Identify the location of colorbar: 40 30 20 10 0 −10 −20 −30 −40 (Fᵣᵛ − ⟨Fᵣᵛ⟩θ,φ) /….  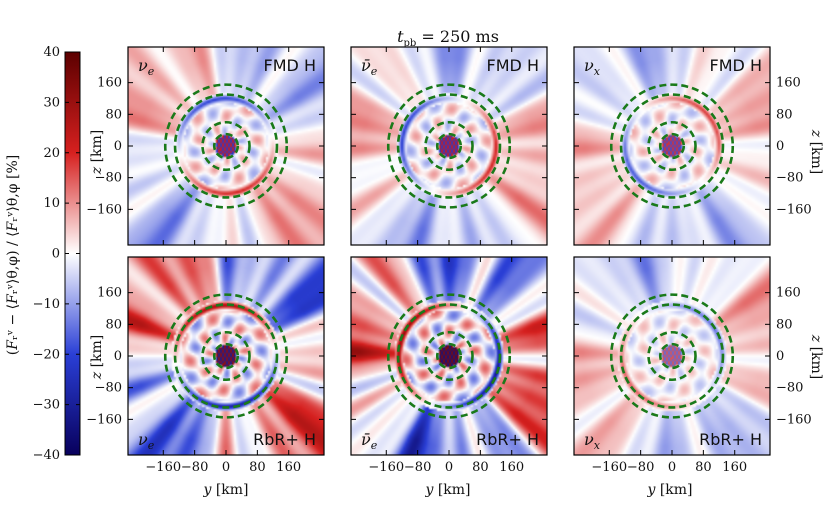
(43, 254).